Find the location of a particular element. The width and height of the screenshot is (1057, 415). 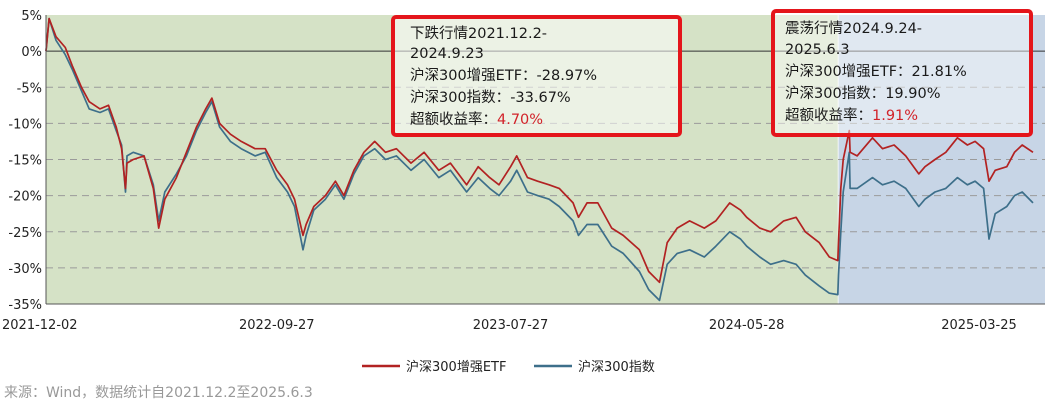

annotation-decline-index-value: -33.67% is located at coordinates (540, 98).